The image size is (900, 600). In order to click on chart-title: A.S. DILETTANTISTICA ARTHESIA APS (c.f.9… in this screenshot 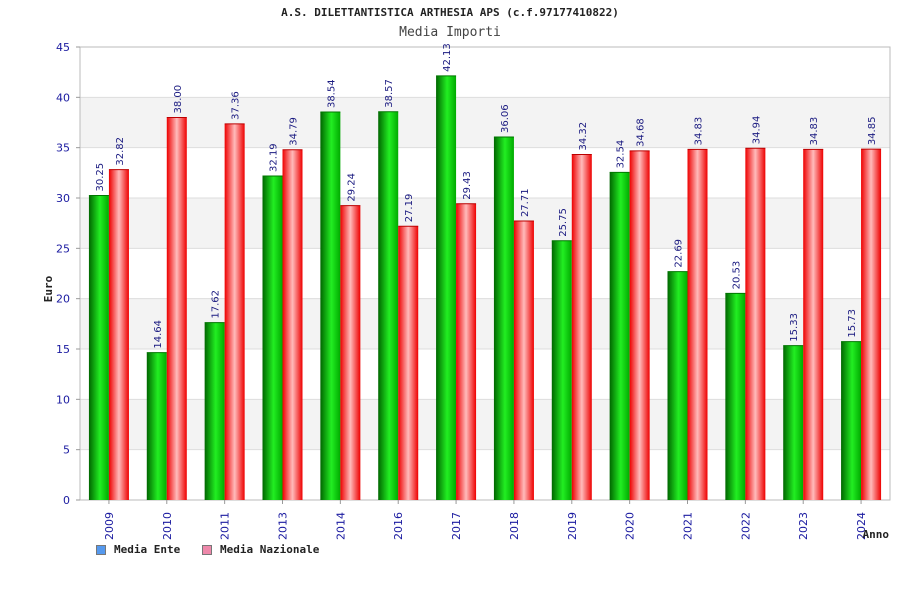, I will do `click(450, 12)`.